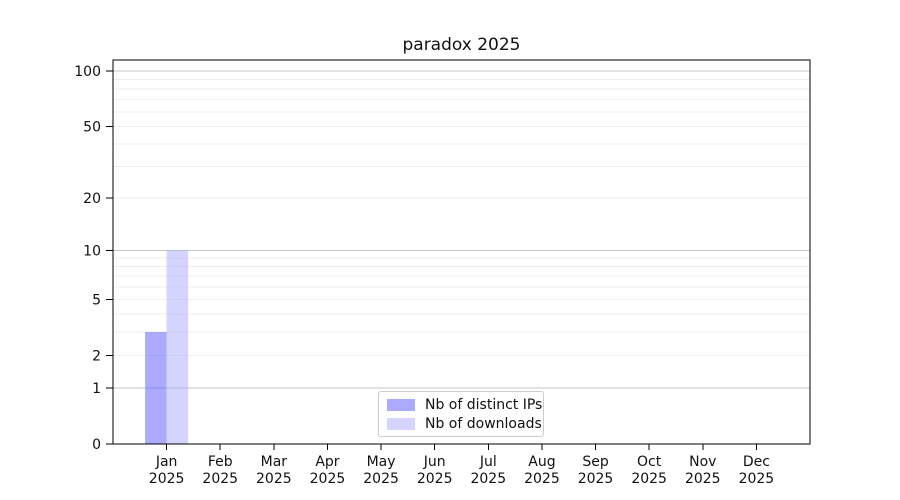 The width and height of the screenshot is (900, 500). Describe the element at coordinates (96, 389) in the screenshot. I see `y-tick-label: 1` at that location.